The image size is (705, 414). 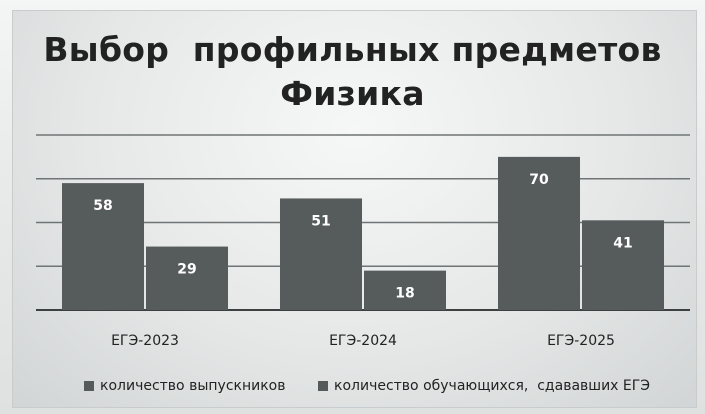 I want to click on data-label: 29, so click(x=186, y=270).